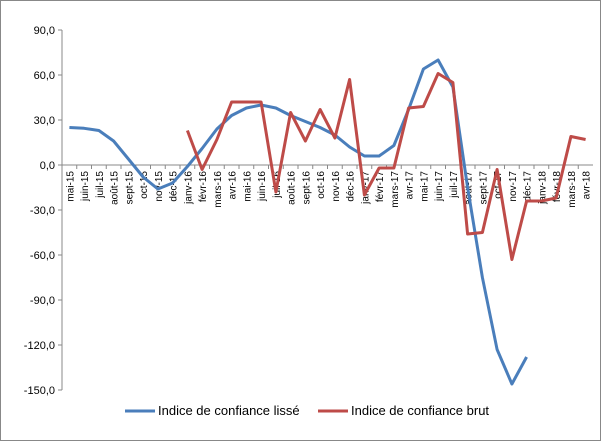 The image size is (601, 446). I want to click on x-tick-label: déc-15, so click(174, 186).